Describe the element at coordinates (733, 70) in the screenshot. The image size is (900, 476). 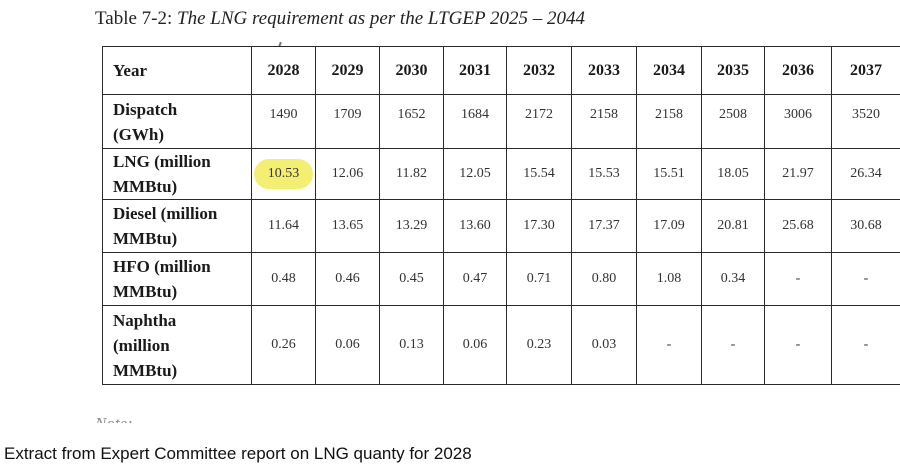
I see `year-cell: 2035` at that location.